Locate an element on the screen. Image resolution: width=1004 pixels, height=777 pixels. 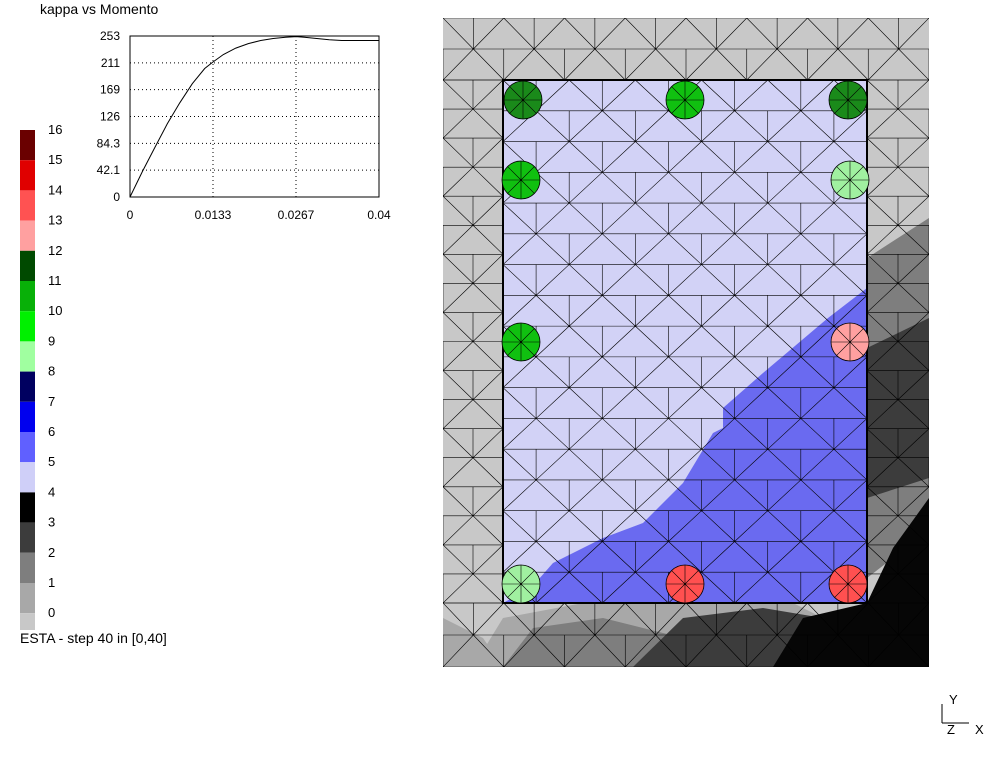
kappa-moment-chart: 0 42.1 84.3 126 169 211 253 0 0.0133 0.0267 0.04 is located at coordinates (244, 125).